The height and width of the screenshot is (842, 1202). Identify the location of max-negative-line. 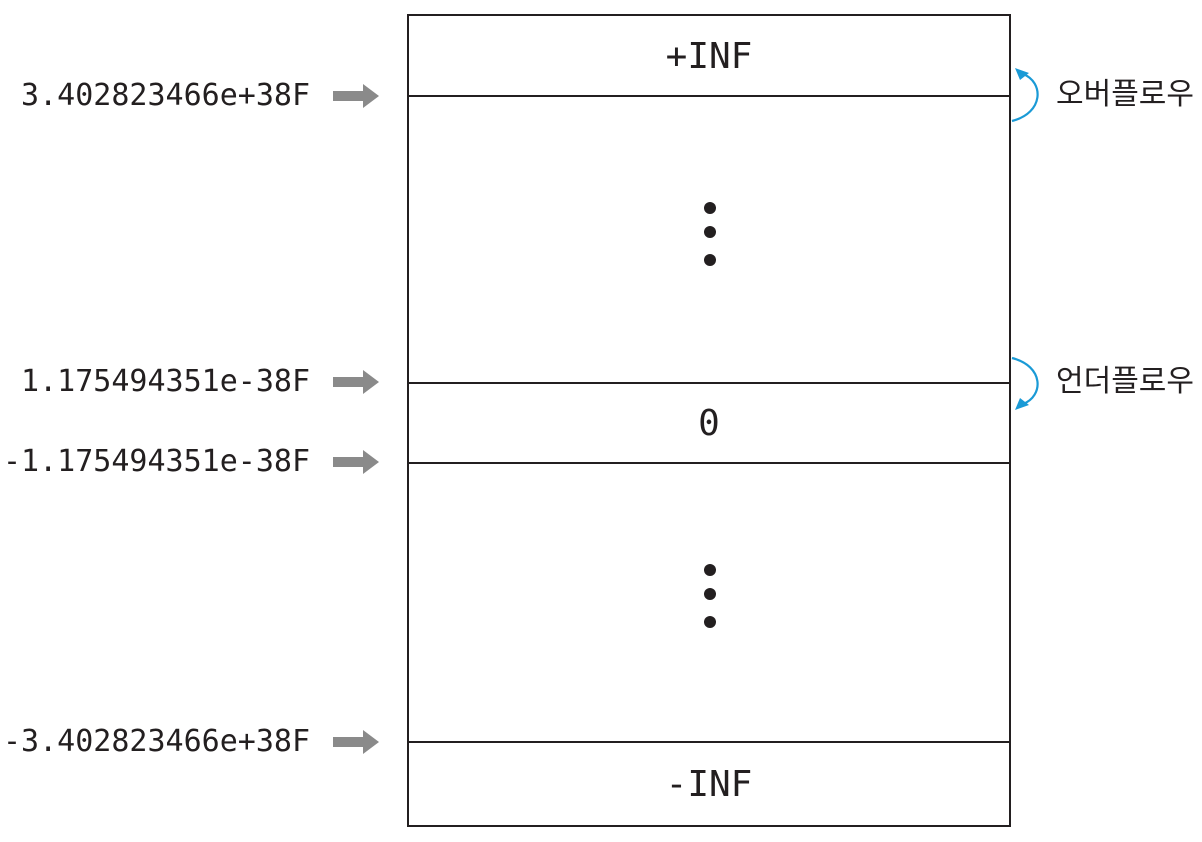
(709, 742).